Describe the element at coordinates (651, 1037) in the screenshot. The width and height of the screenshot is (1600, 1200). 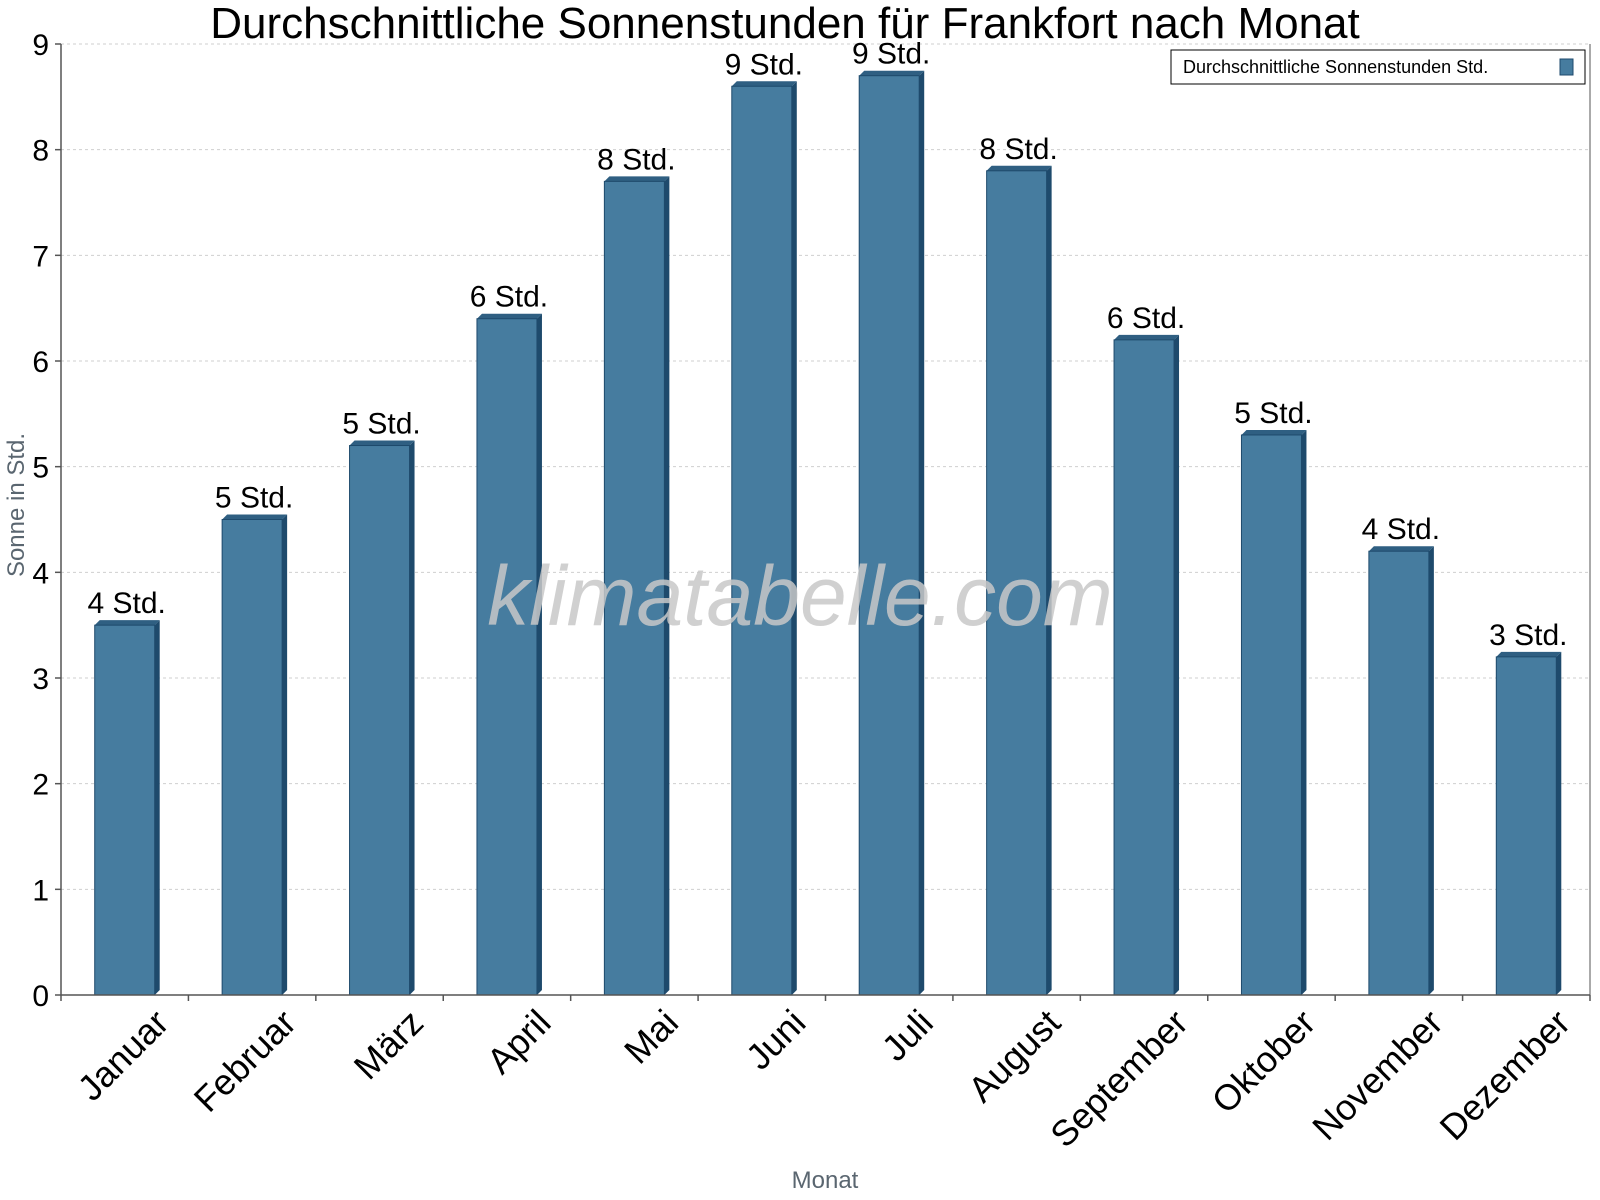
I see `x-tick-label: Mai` at that location.